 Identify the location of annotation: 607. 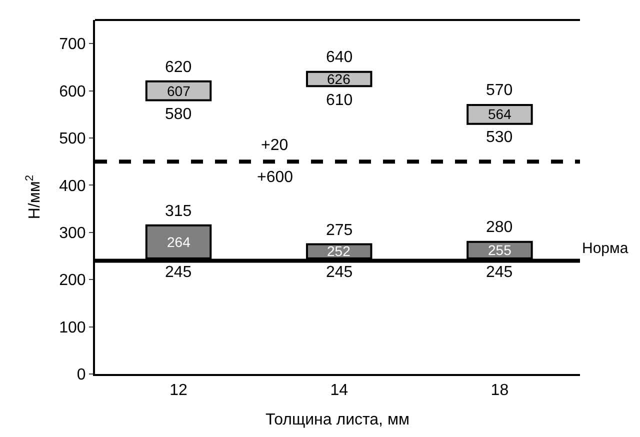
(179, 91).